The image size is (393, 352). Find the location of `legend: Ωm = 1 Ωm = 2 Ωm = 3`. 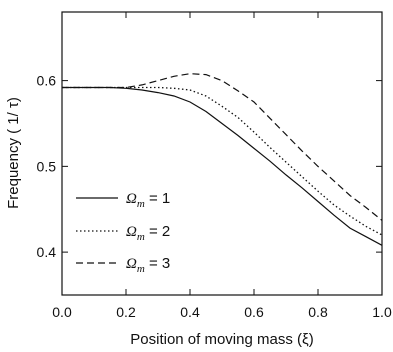

legend: Ωm = 1 Ωm = 2 Ωm = 3 is located at coordinates (123, 232).